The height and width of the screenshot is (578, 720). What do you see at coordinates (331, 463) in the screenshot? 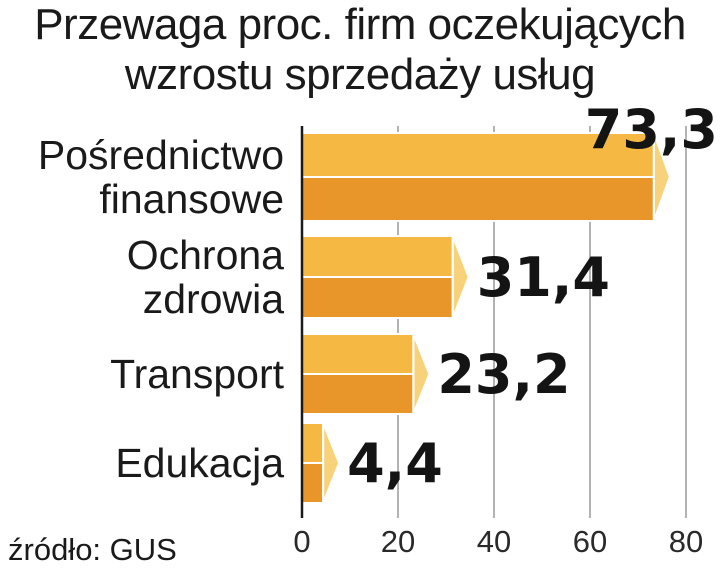
I see `bar-3-cap` at bounding box center [331, 463].